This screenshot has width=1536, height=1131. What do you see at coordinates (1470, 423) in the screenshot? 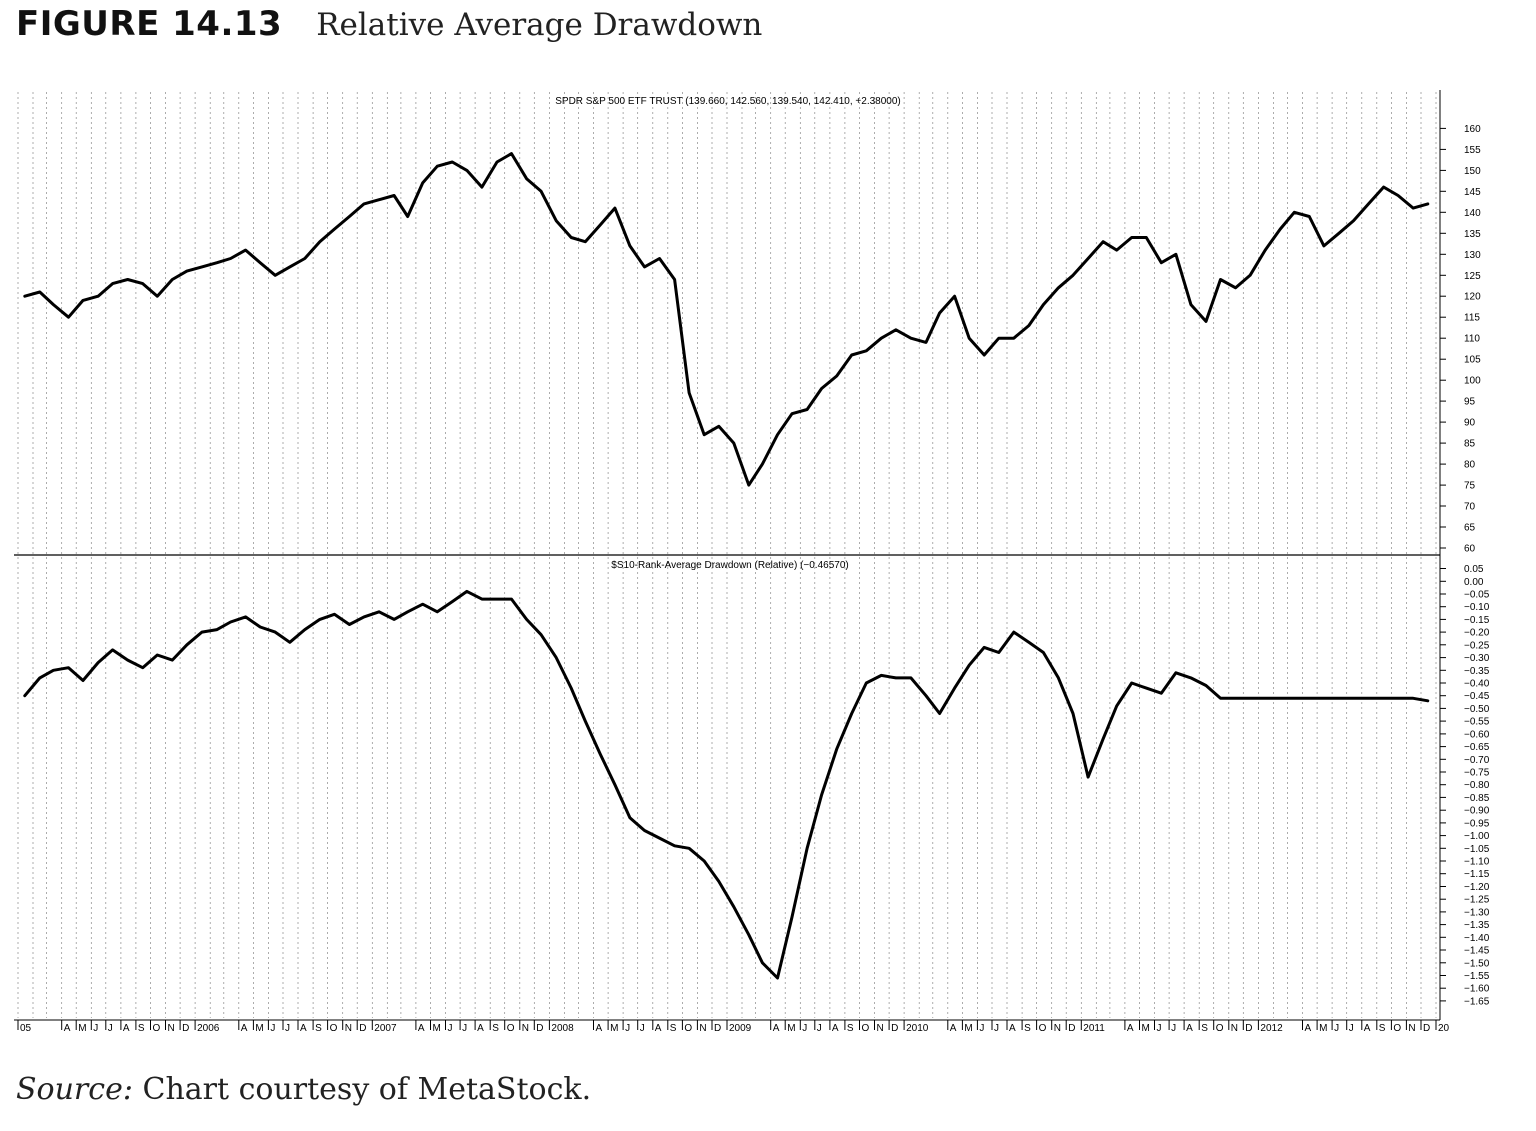
I see `y-tick-label: 90` at bounding box center [1470, 423].